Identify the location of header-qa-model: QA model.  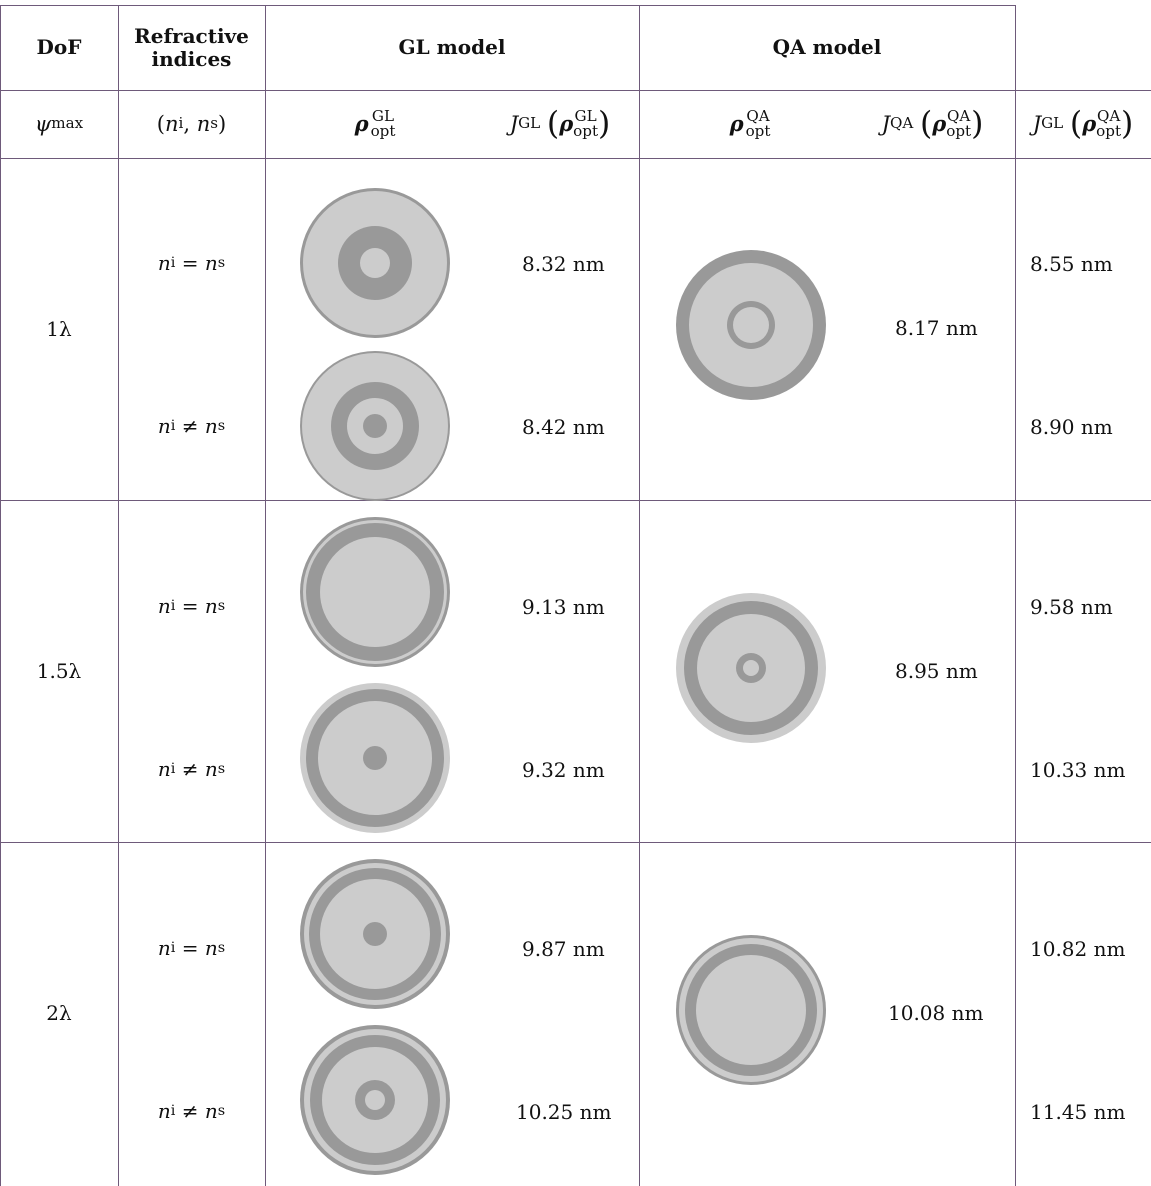
(827, 47).